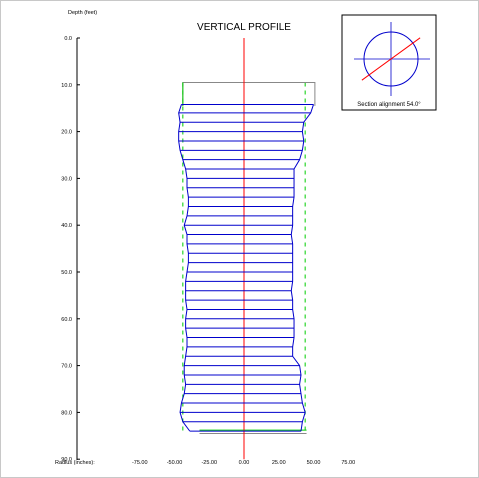 The image size is (479, 478). I want to click on x-tick-label: 50.00, so click(314, 463).